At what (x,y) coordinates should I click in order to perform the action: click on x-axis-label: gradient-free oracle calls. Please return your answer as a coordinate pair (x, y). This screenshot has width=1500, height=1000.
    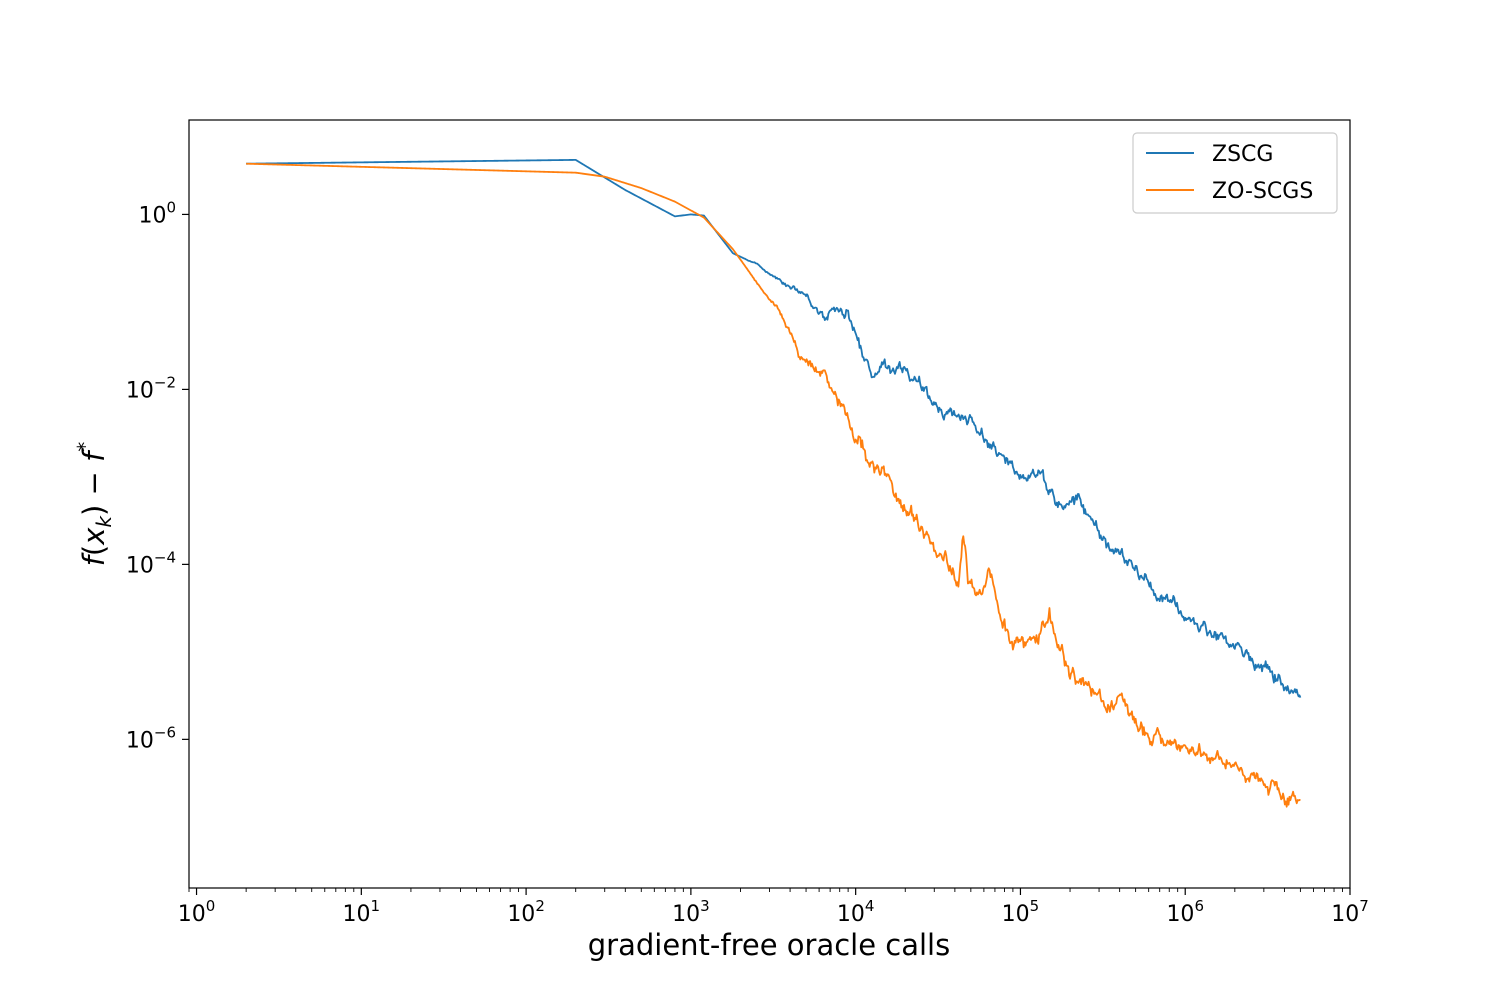
    Looking at the image, I should click on (769, 945).